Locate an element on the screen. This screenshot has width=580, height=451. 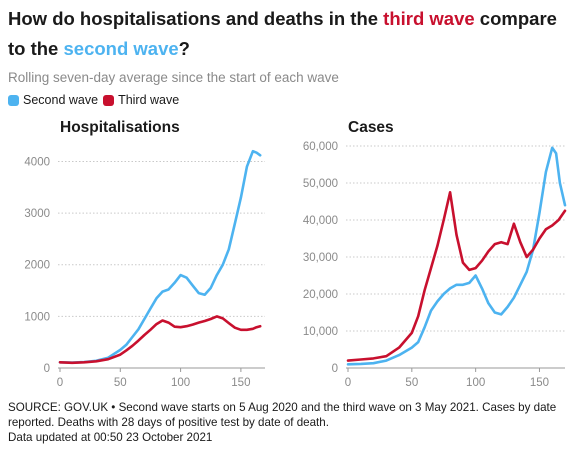
x-tick-label-hosp: 150 is located at coordinates (240, 383).